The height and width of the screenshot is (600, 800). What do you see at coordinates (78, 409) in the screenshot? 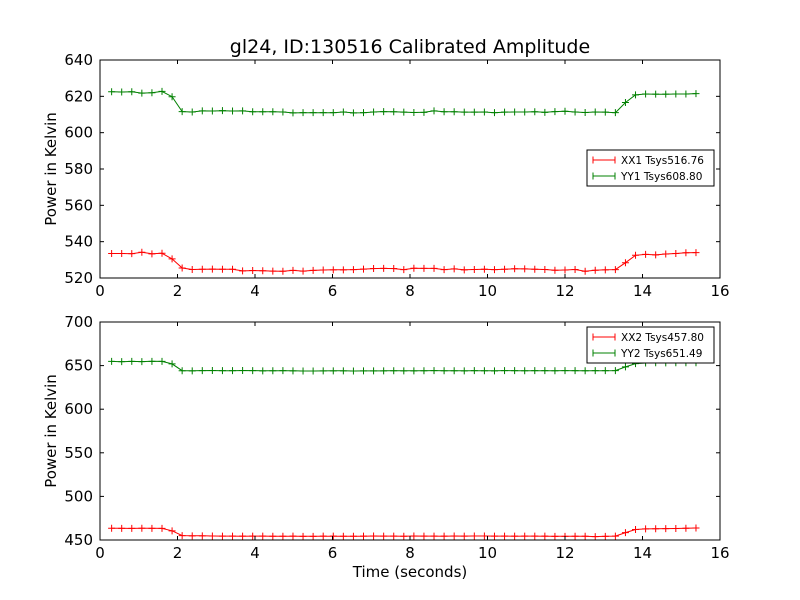
I see `y-tick-label: 600` at bounding box center [78, 409].